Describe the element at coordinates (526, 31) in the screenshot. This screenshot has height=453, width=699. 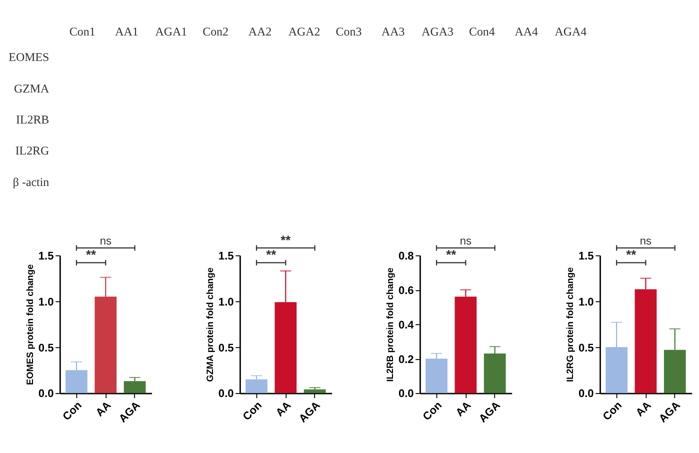
I see `category-label: AA4` at that location.